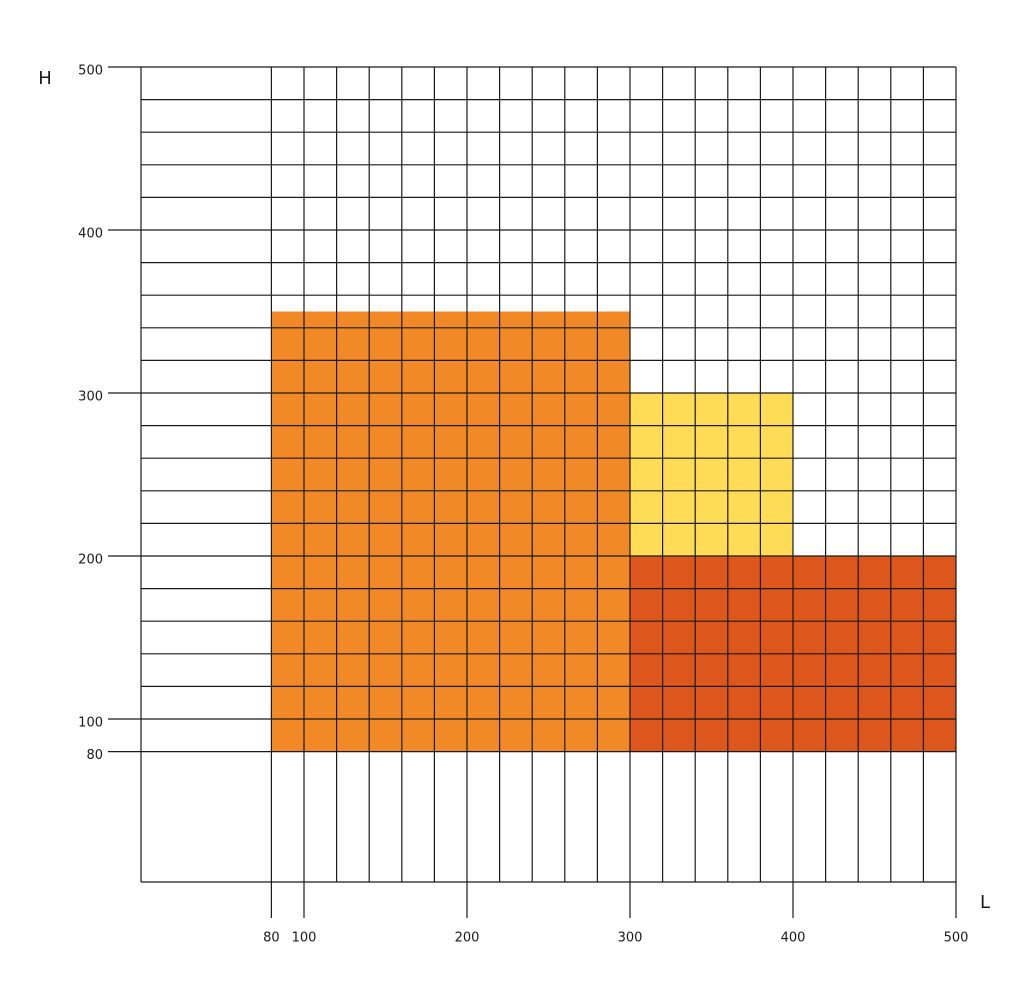 This screenshot has width=1024, height=995. I want to click on y-axis-label: H, so click(45, 78).